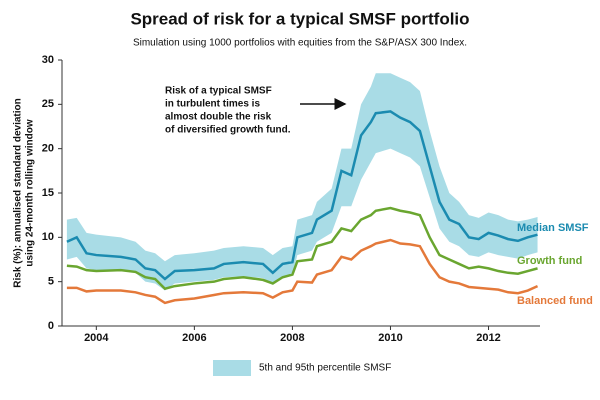  Describe the element at coordinates (292, 338) in the screenshot. I see `x-tick-label: 2008` at that location.